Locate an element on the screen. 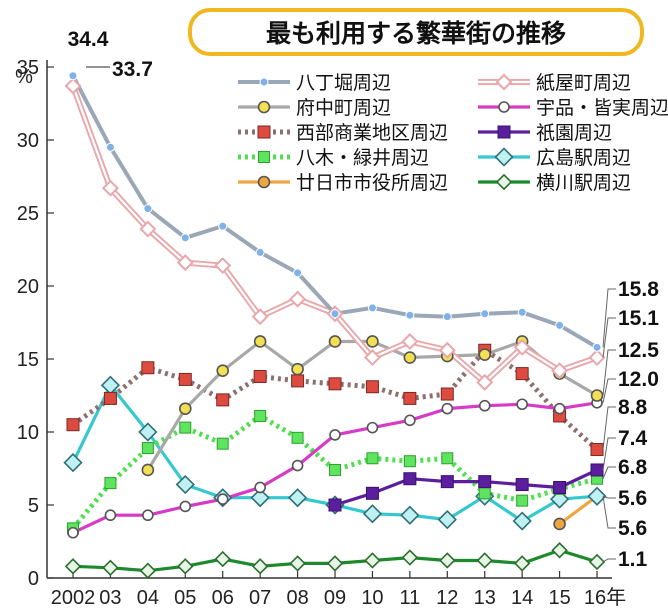  chart-title: 最も利用する繁華街の推移 is located at coordinates (416, 33).